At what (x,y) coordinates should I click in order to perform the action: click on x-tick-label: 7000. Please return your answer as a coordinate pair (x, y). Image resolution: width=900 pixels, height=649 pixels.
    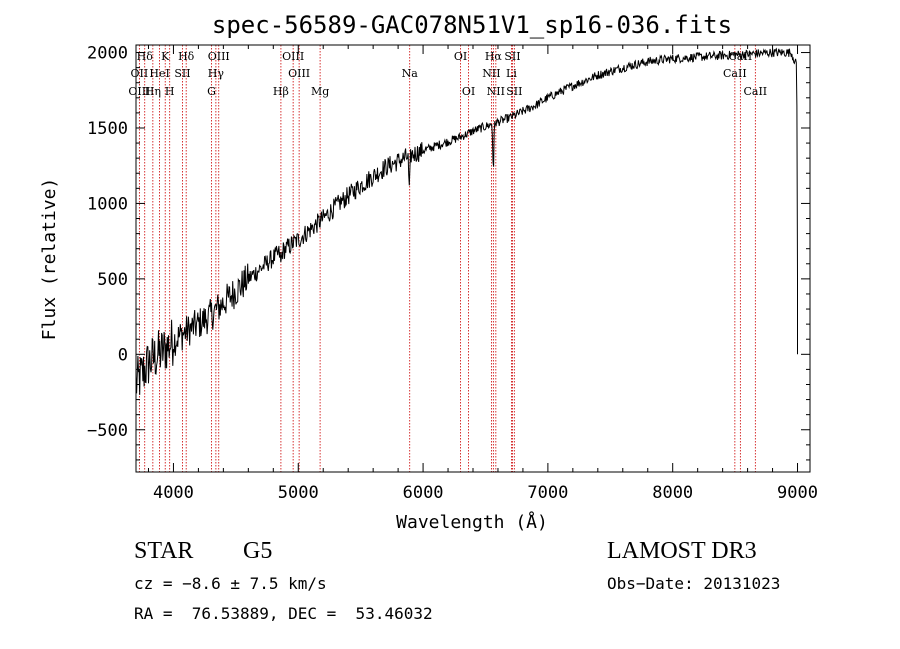
    Looking at the image, I should click on (547, 493).